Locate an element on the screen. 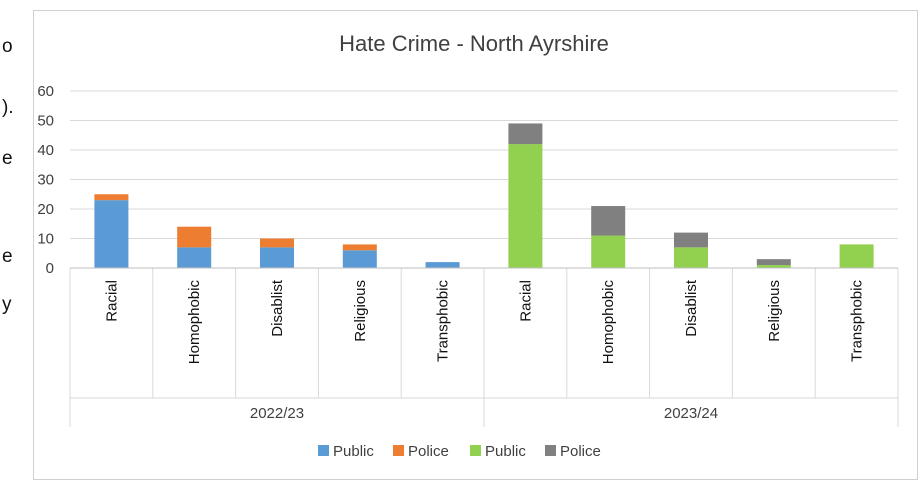 This screenshot has height=483, width=924. group-label: 2022/23 is located at coordinates (277, 413).